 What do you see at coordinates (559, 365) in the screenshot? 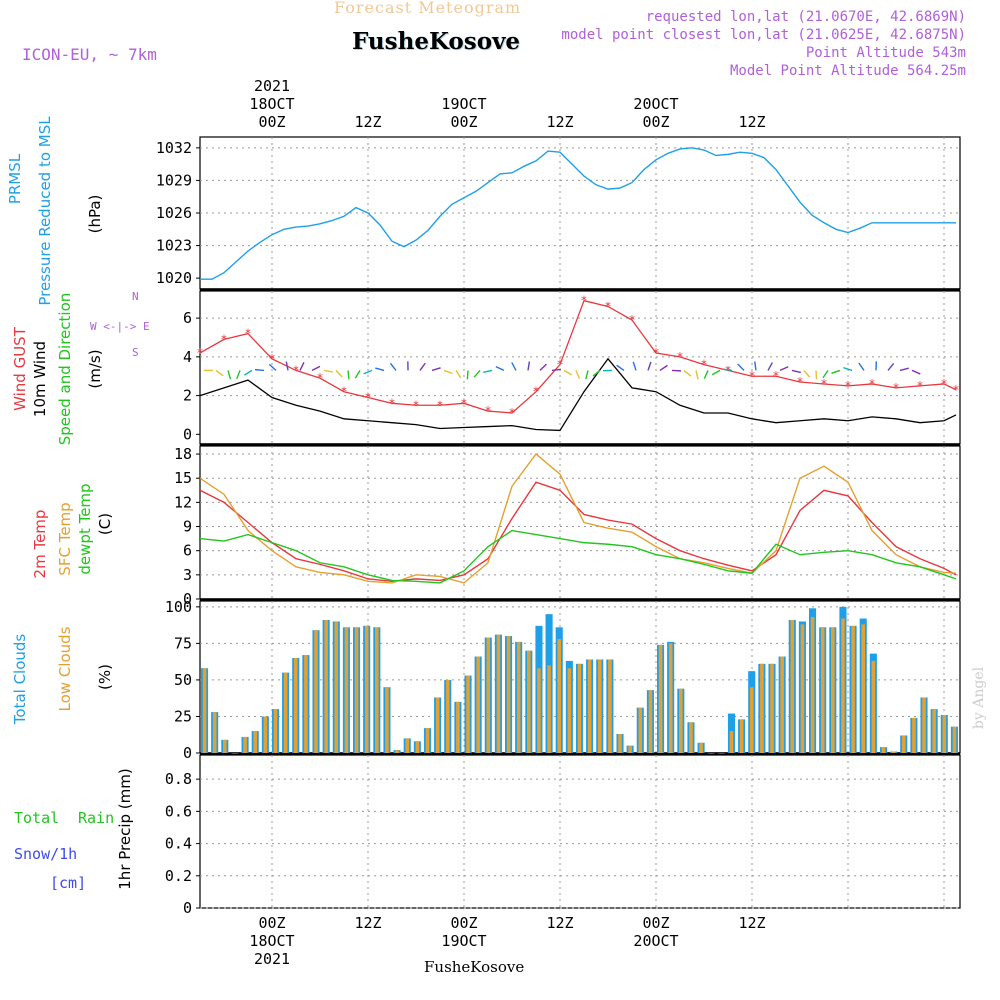
I see `gust-point-15: *` at bounding box center [559, 365].